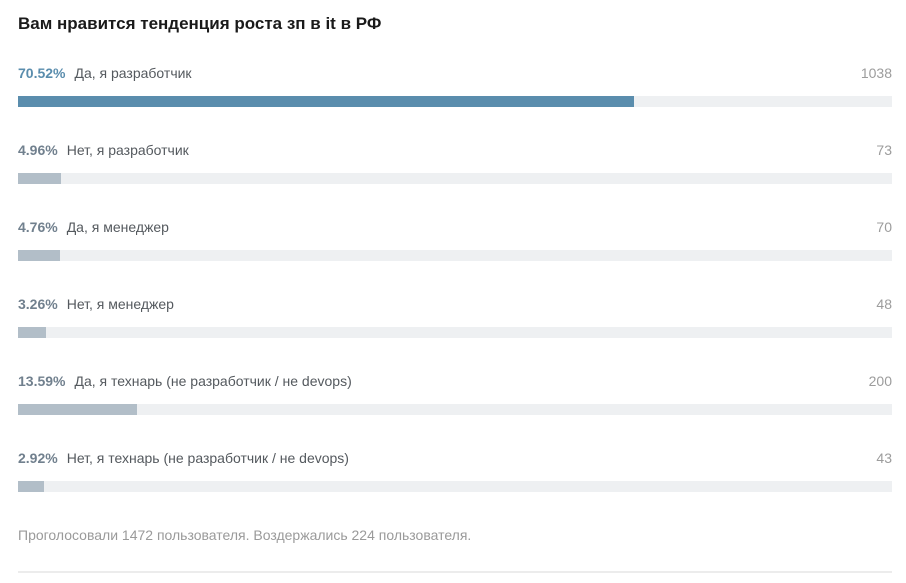  Describe the element at coordinates (42, 73) in the screenshot. I see `option-percent: 70.52%` at that location.